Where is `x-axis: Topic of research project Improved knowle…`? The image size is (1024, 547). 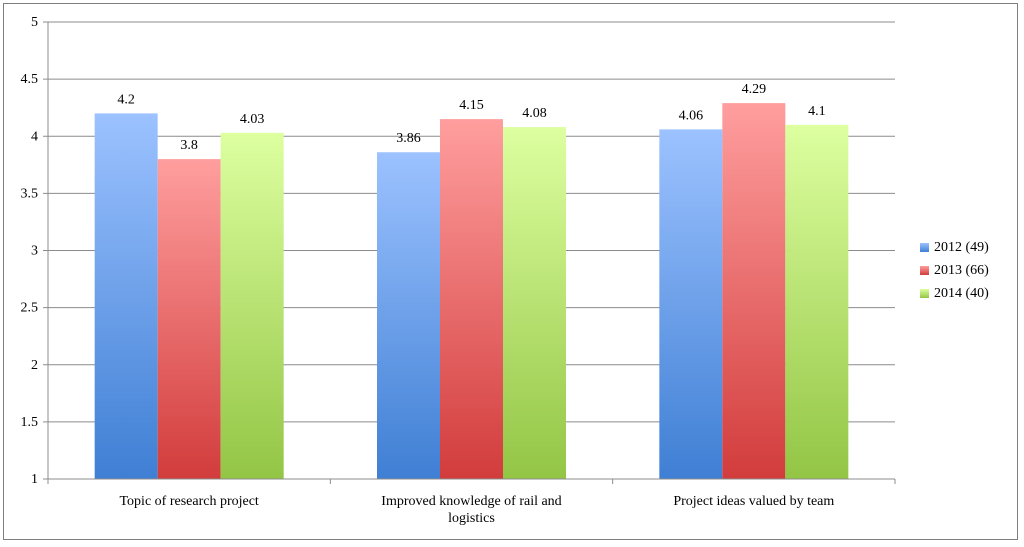
x-axis: Topic of research project Improved knowle… is located at coordinates (471, 502).